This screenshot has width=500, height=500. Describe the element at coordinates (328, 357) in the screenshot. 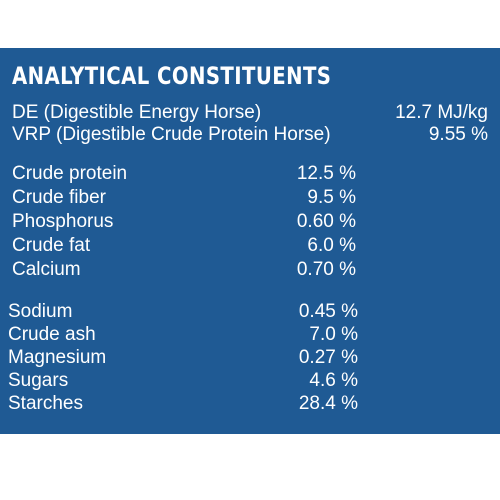

I see `nutrient-value: 0.27 %` at that location.